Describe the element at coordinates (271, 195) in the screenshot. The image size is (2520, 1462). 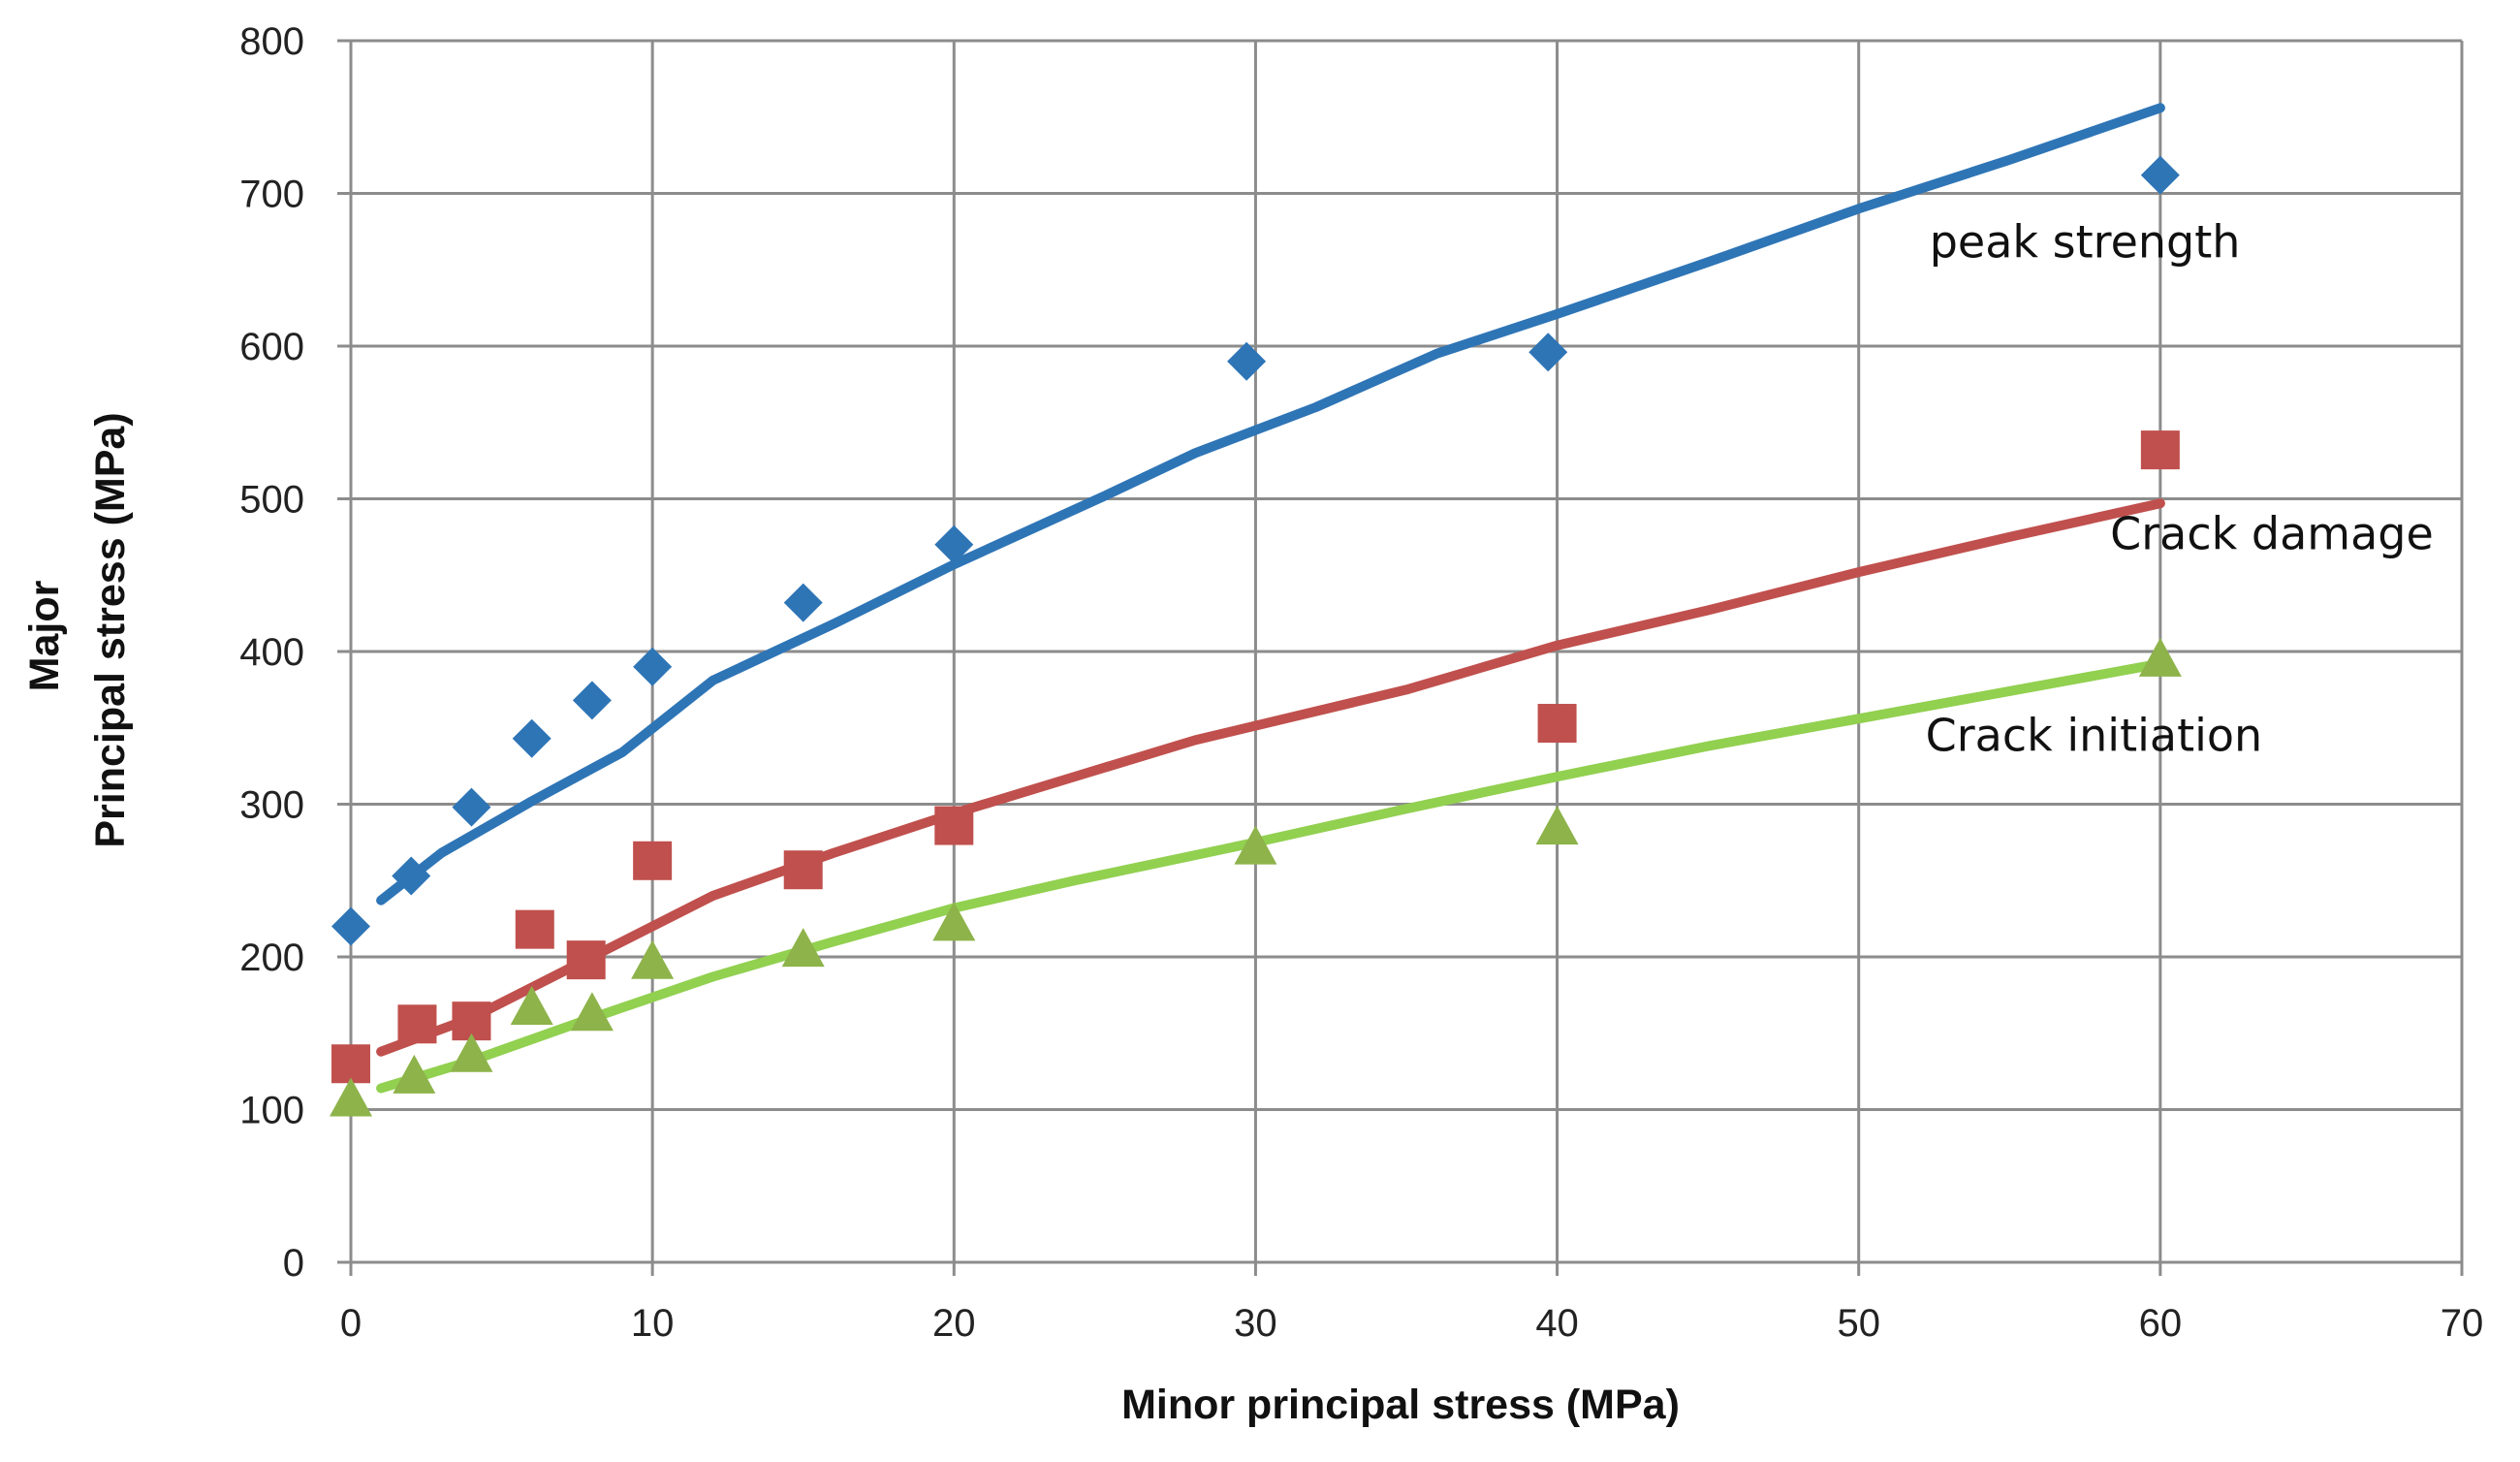
I see `y-tick-label: 700` at that location.